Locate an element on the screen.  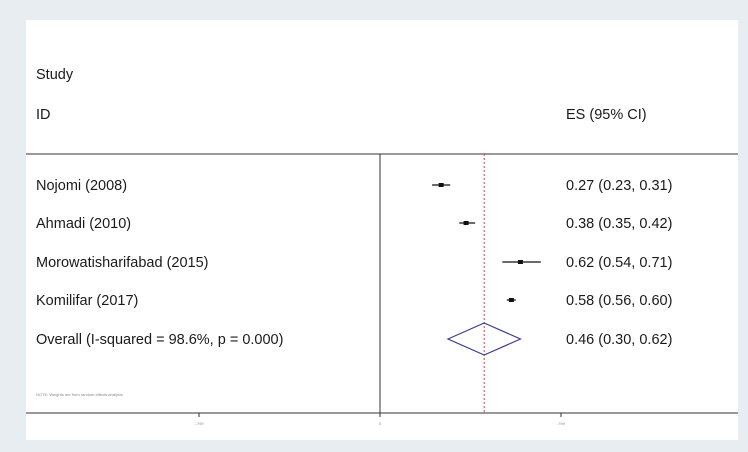
study-name: Komilifar (2017) is located at coordinates (87, 301).